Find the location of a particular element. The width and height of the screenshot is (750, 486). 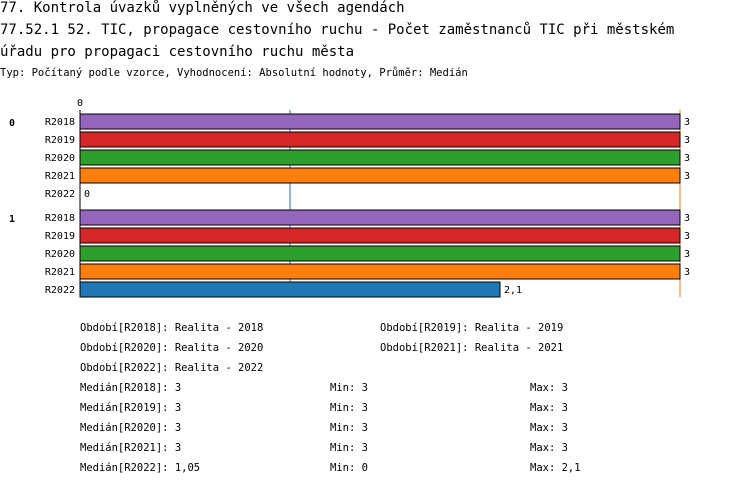

bar-group-1-r2021 is located at coordinates (380, 271).